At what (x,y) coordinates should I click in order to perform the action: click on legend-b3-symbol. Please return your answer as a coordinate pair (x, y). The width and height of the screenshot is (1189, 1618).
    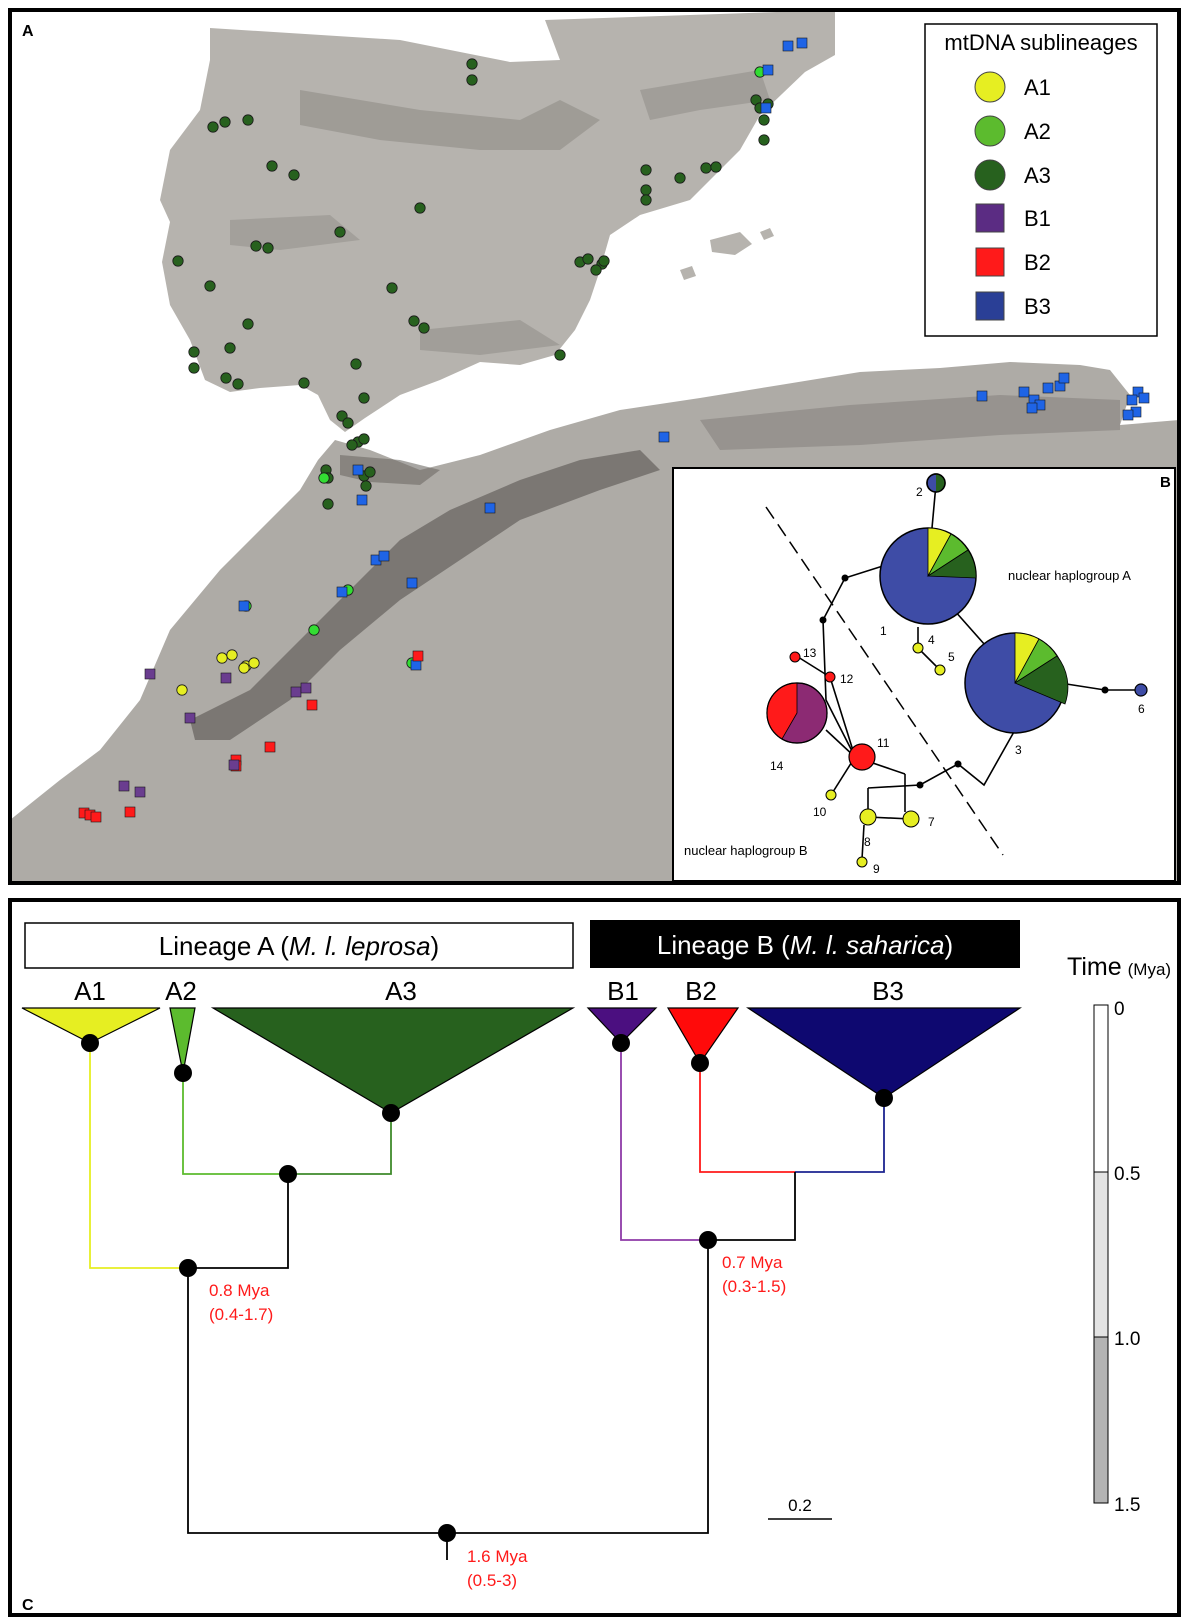
    Looking at the image, I should click on (990, 306).